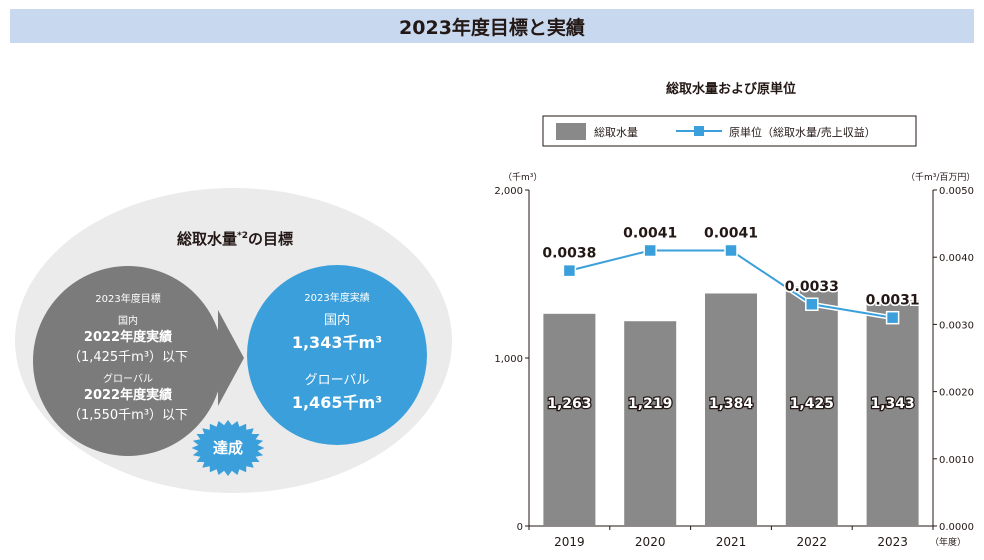 This screenshot has width=984, height=560. What do you see at coordinates (892, 404) in the screenshot?
I see `bar-value-label: 1,343` at bounding box center [892, 404].